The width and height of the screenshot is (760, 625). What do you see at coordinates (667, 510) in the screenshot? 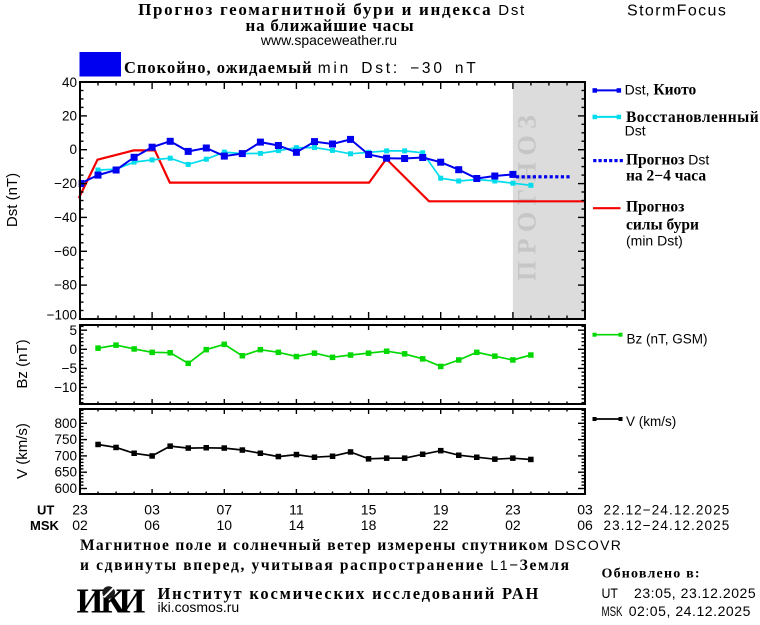
I see `svg-text: 22.12−24.12.2025` at bounding box center [667, 510].